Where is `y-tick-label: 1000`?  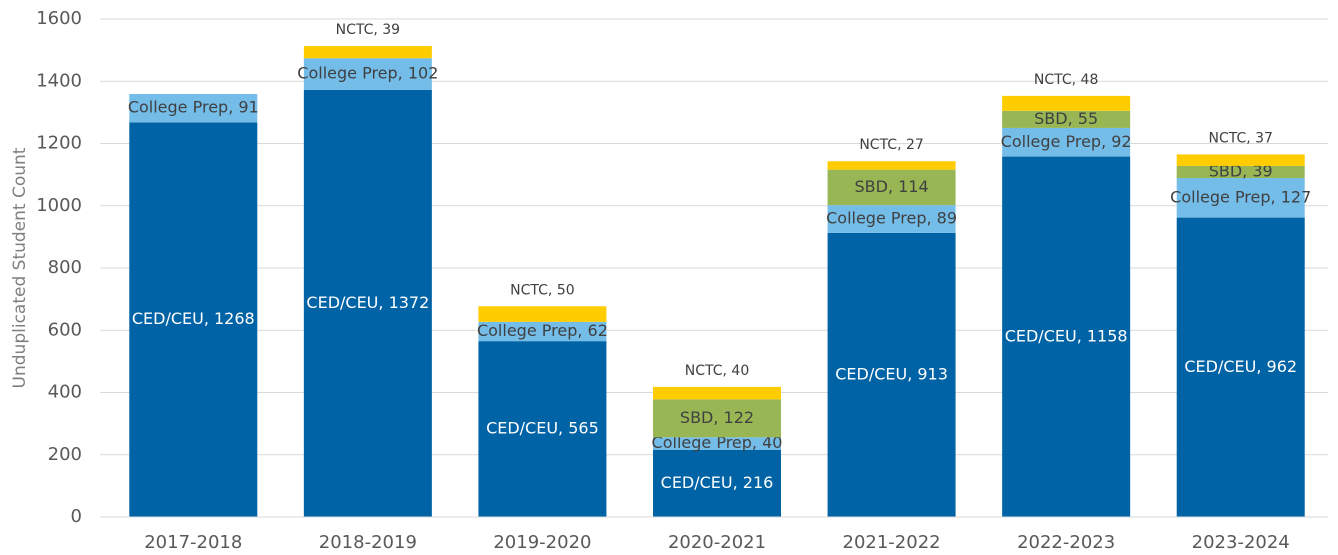 y-tick-label: 1000 is located at coordinates (59, 205).